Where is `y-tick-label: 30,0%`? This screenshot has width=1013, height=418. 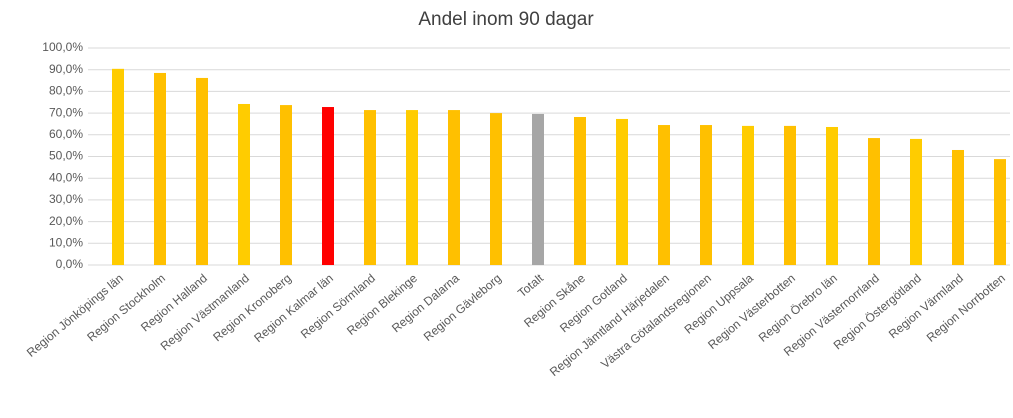
y-tick-label: 30,0% is located at coordinates (66, 199).